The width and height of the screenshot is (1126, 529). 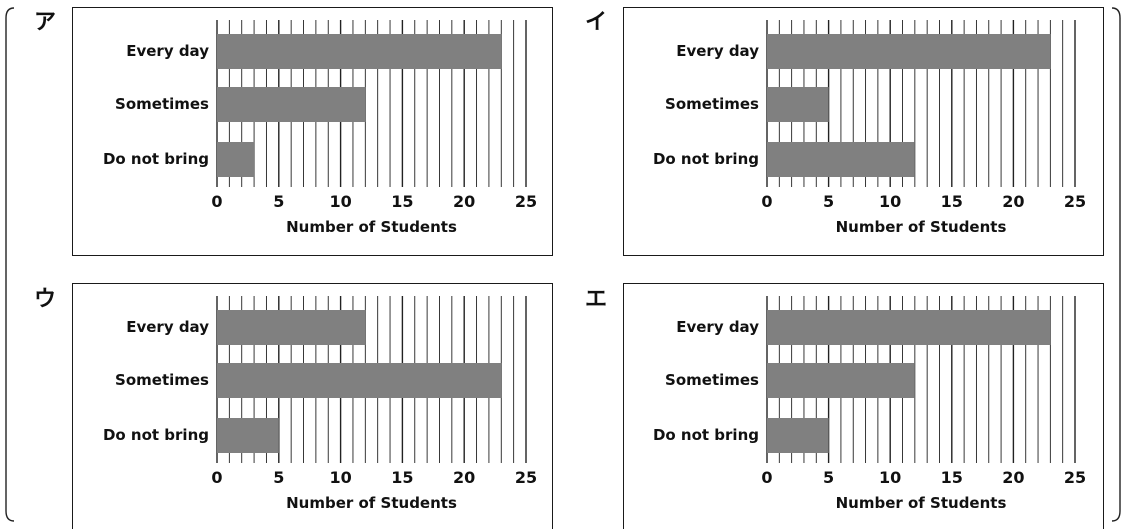 What do you see at coordinates (1116, 264) in the screenshot?
I see `right-bracket` at bounding box center [1116, 264].